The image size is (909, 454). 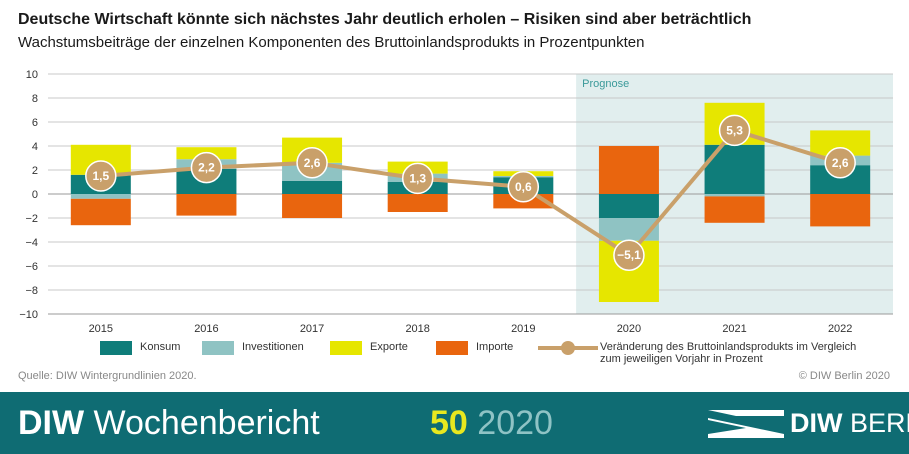 What do you see at coordinates (31, 243) in the screenshot?
I see `y-tick-label: −4` at bounding box center [31, 243].